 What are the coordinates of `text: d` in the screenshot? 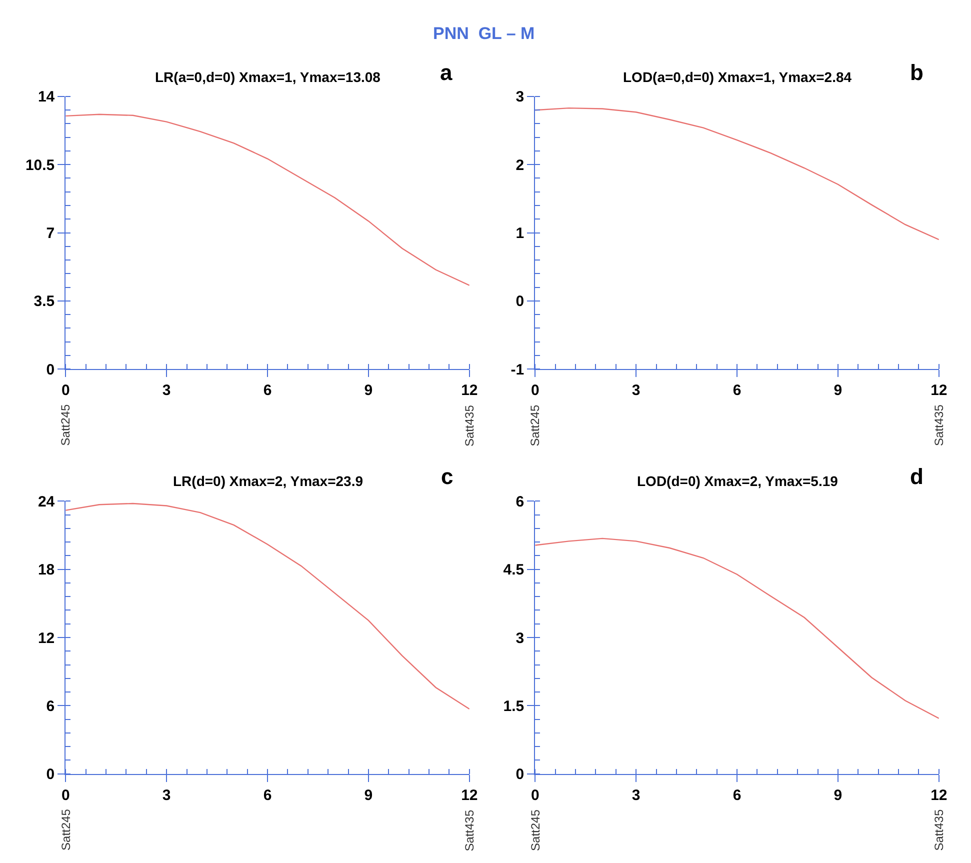 It's located at (917, 476).